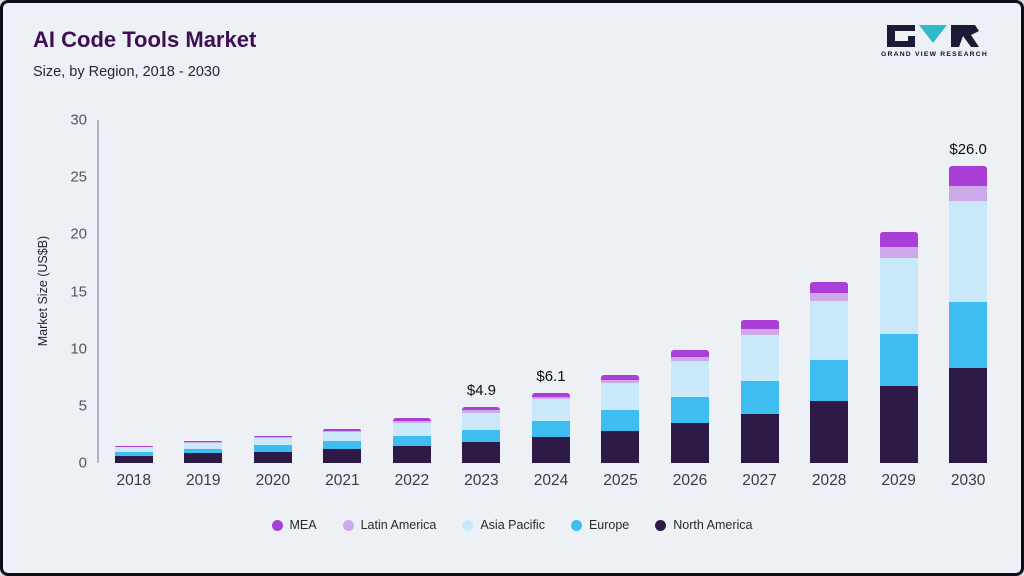  I want to click on grand-view-research-logo: GRAND VIEW RESEARCH, so click(935, 40).